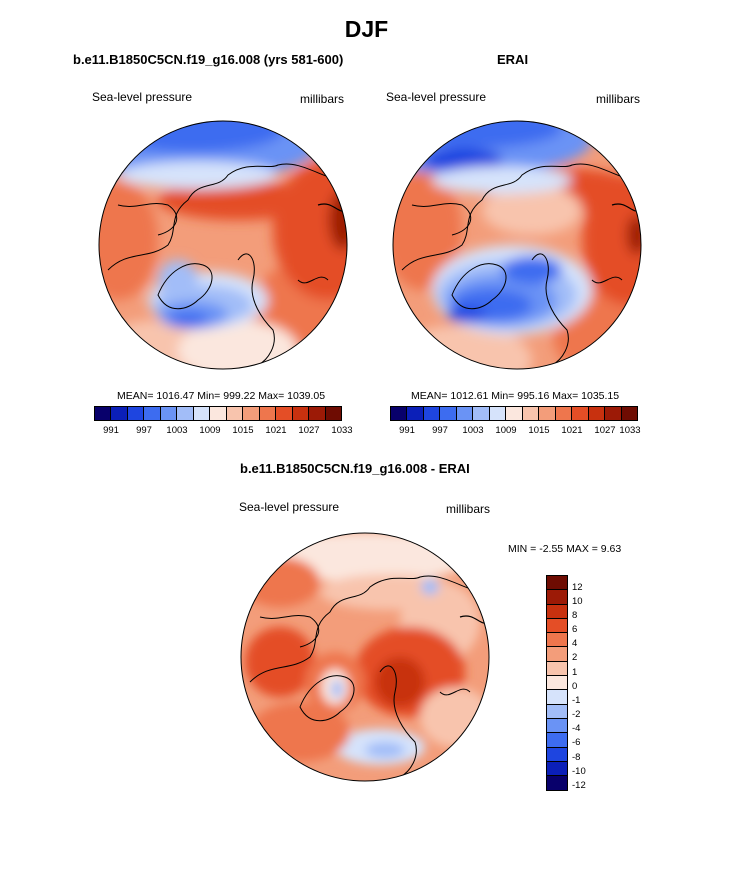 Image resolution: width=733 pixels, height=882 pixels. What do you see at coordinates (355, 468) in the screenshot?
I see `panel-3-title: b.e11.B1850C5CN.f19_g16.008 - ERAI` at bounding box center [355, 468].